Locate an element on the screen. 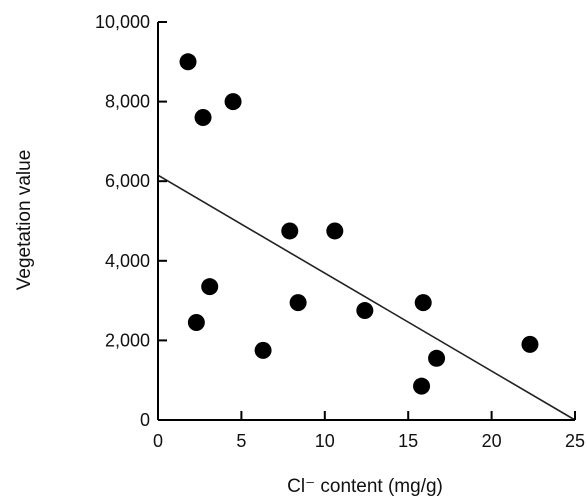 The image size is (587, 504). y-tick-label: 10,000 is located at coordinates (122, 22).